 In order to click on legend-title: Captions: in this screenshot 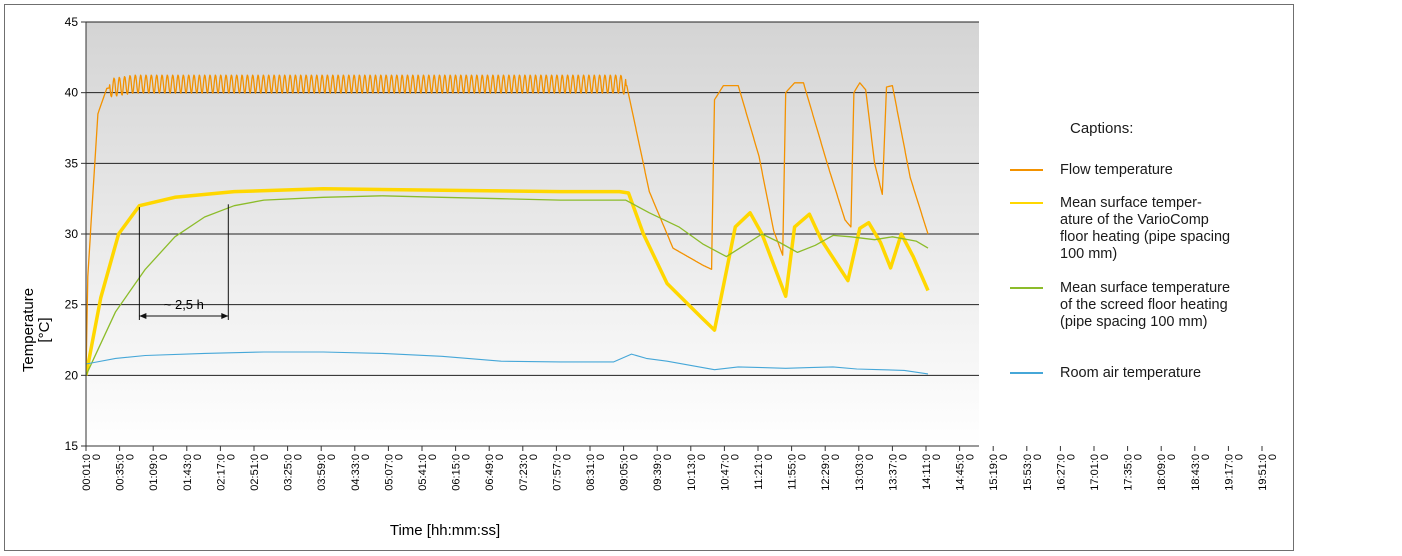, I will do `click(1102, 128)`.